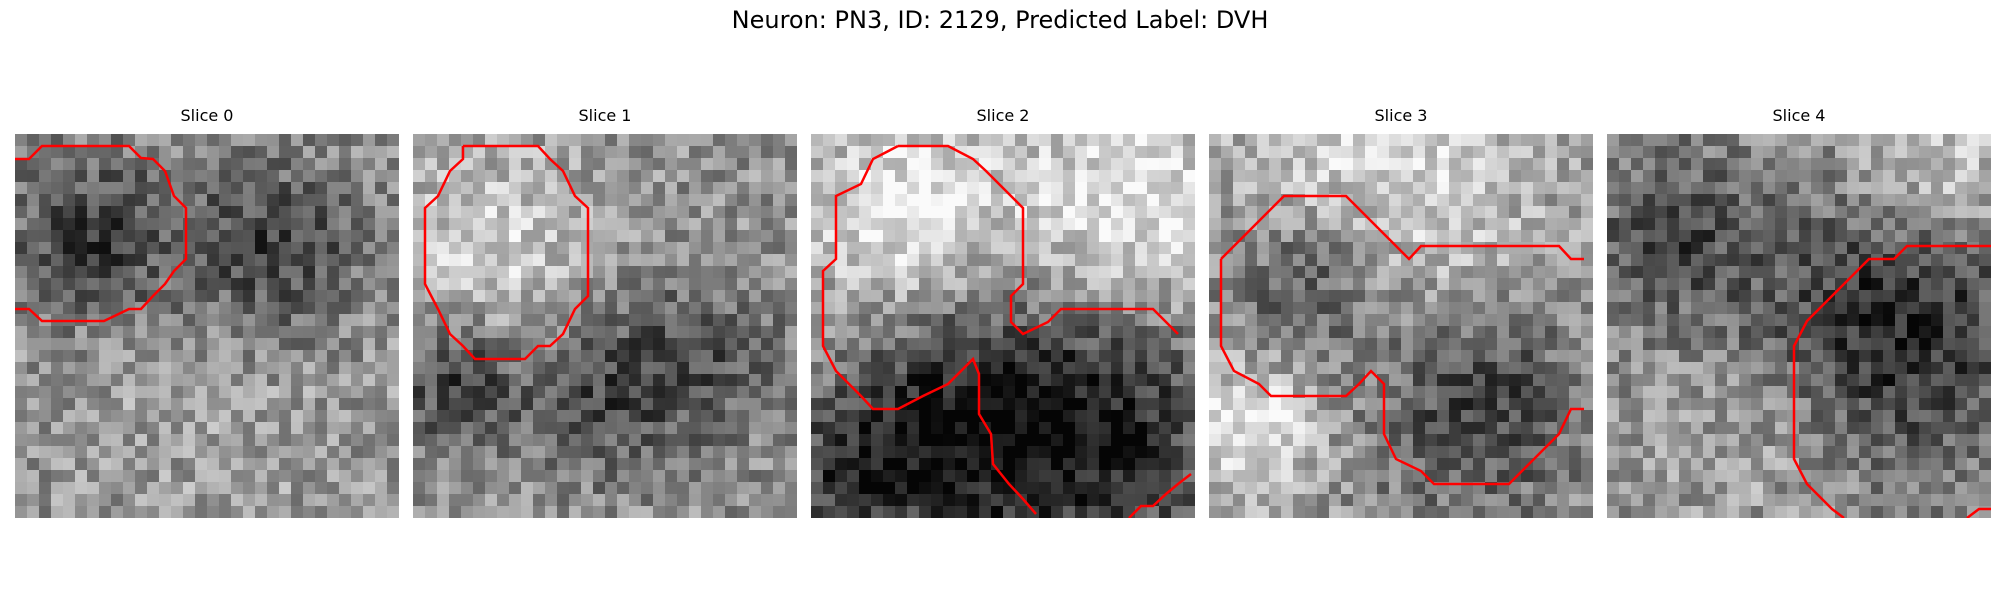  I want to click on contour-0a, so click(101, 233).